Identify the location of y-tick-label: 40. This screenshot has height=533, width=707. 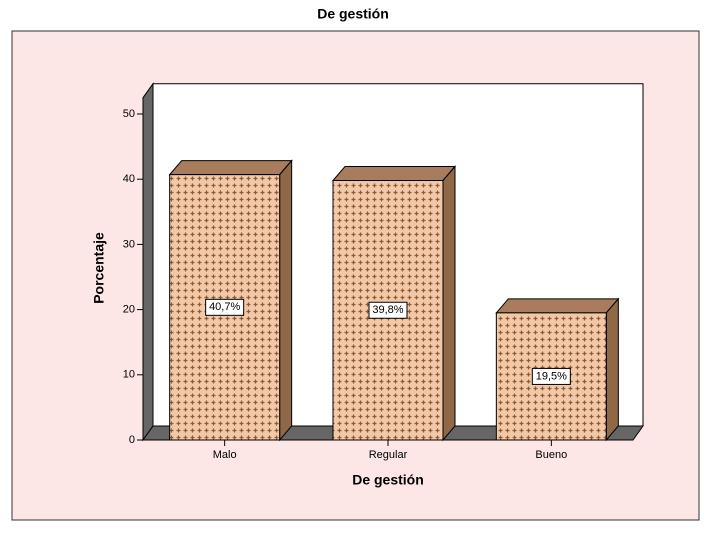
(129, 179).